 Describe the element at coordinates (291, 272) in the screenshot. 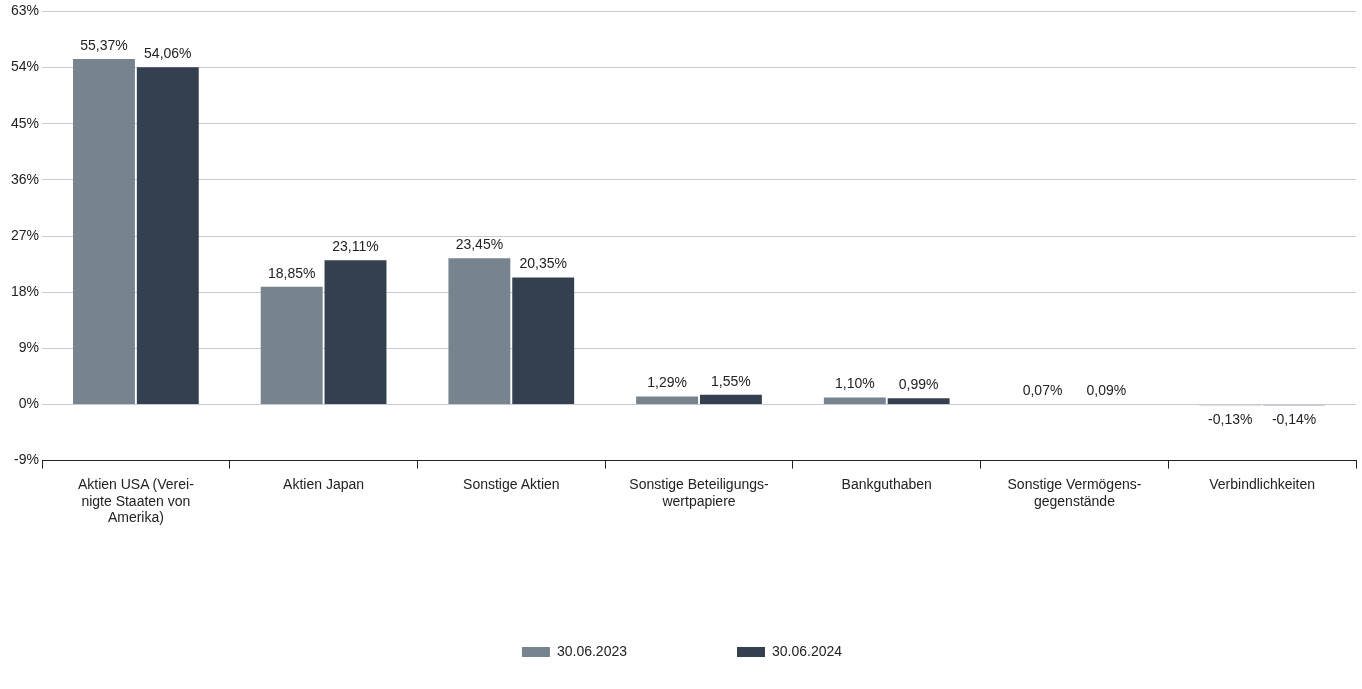

I see `data-label: 18,85%` at that location.